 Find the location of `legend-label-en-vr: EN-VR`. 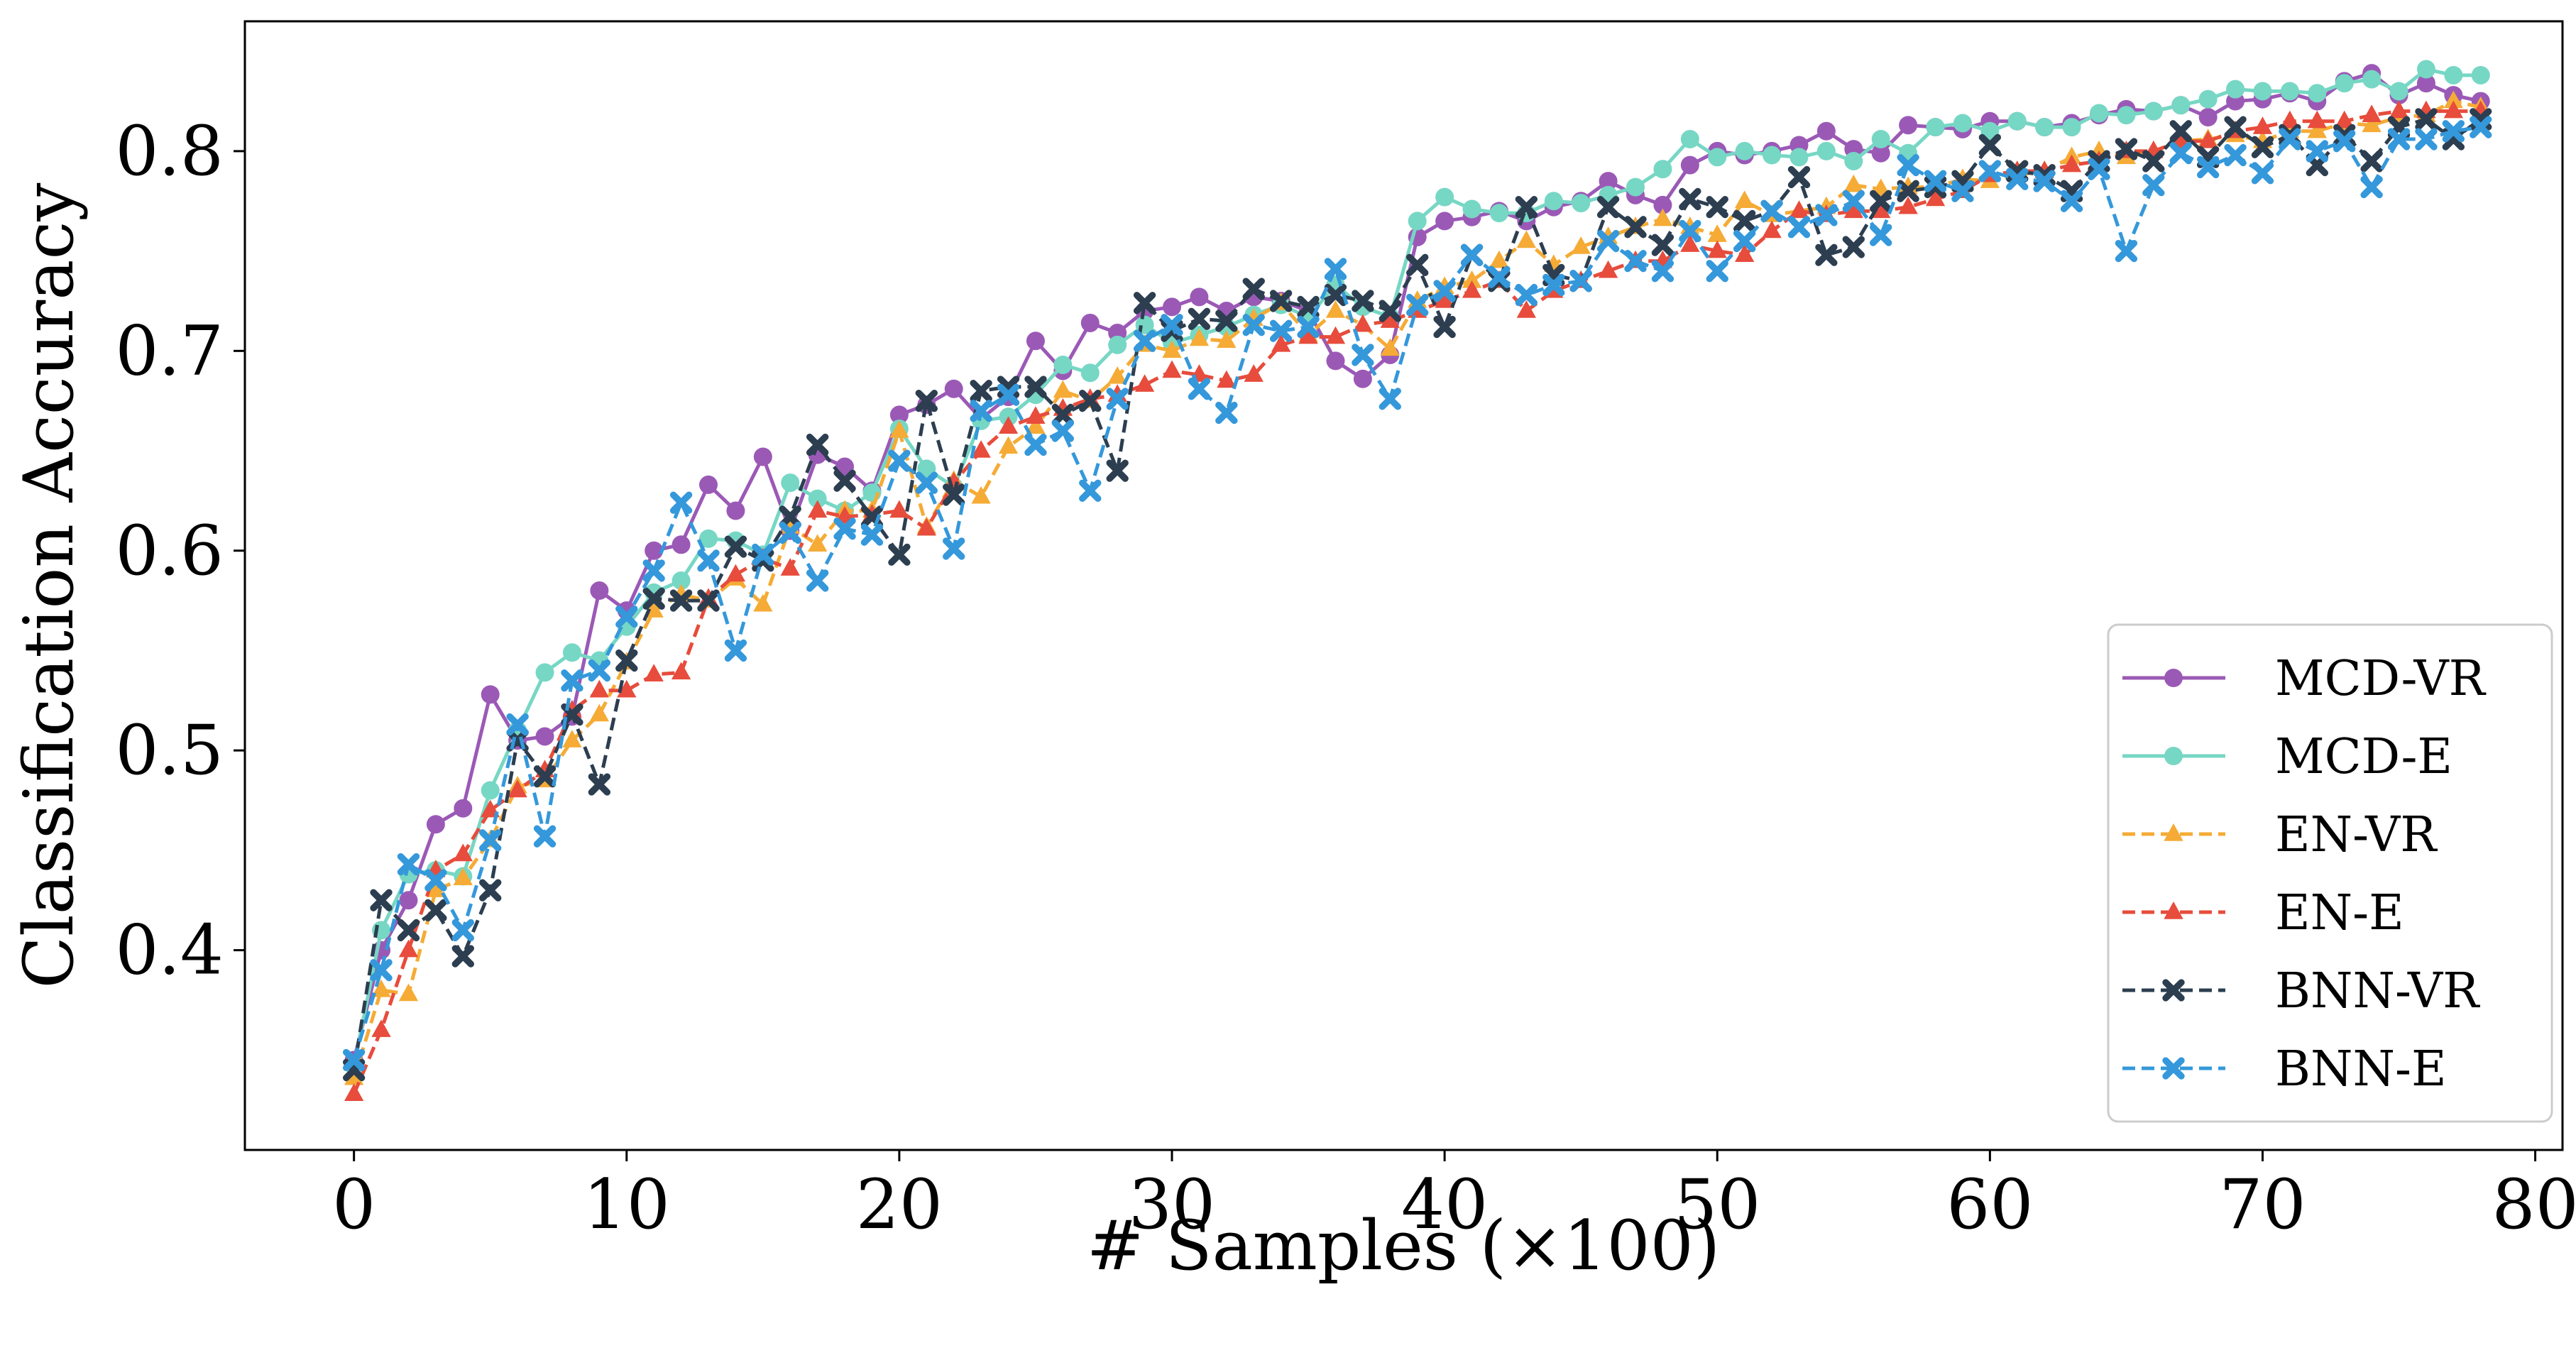

legend-label-en-vr: EN-VR is located at coordinates (2356, 835).